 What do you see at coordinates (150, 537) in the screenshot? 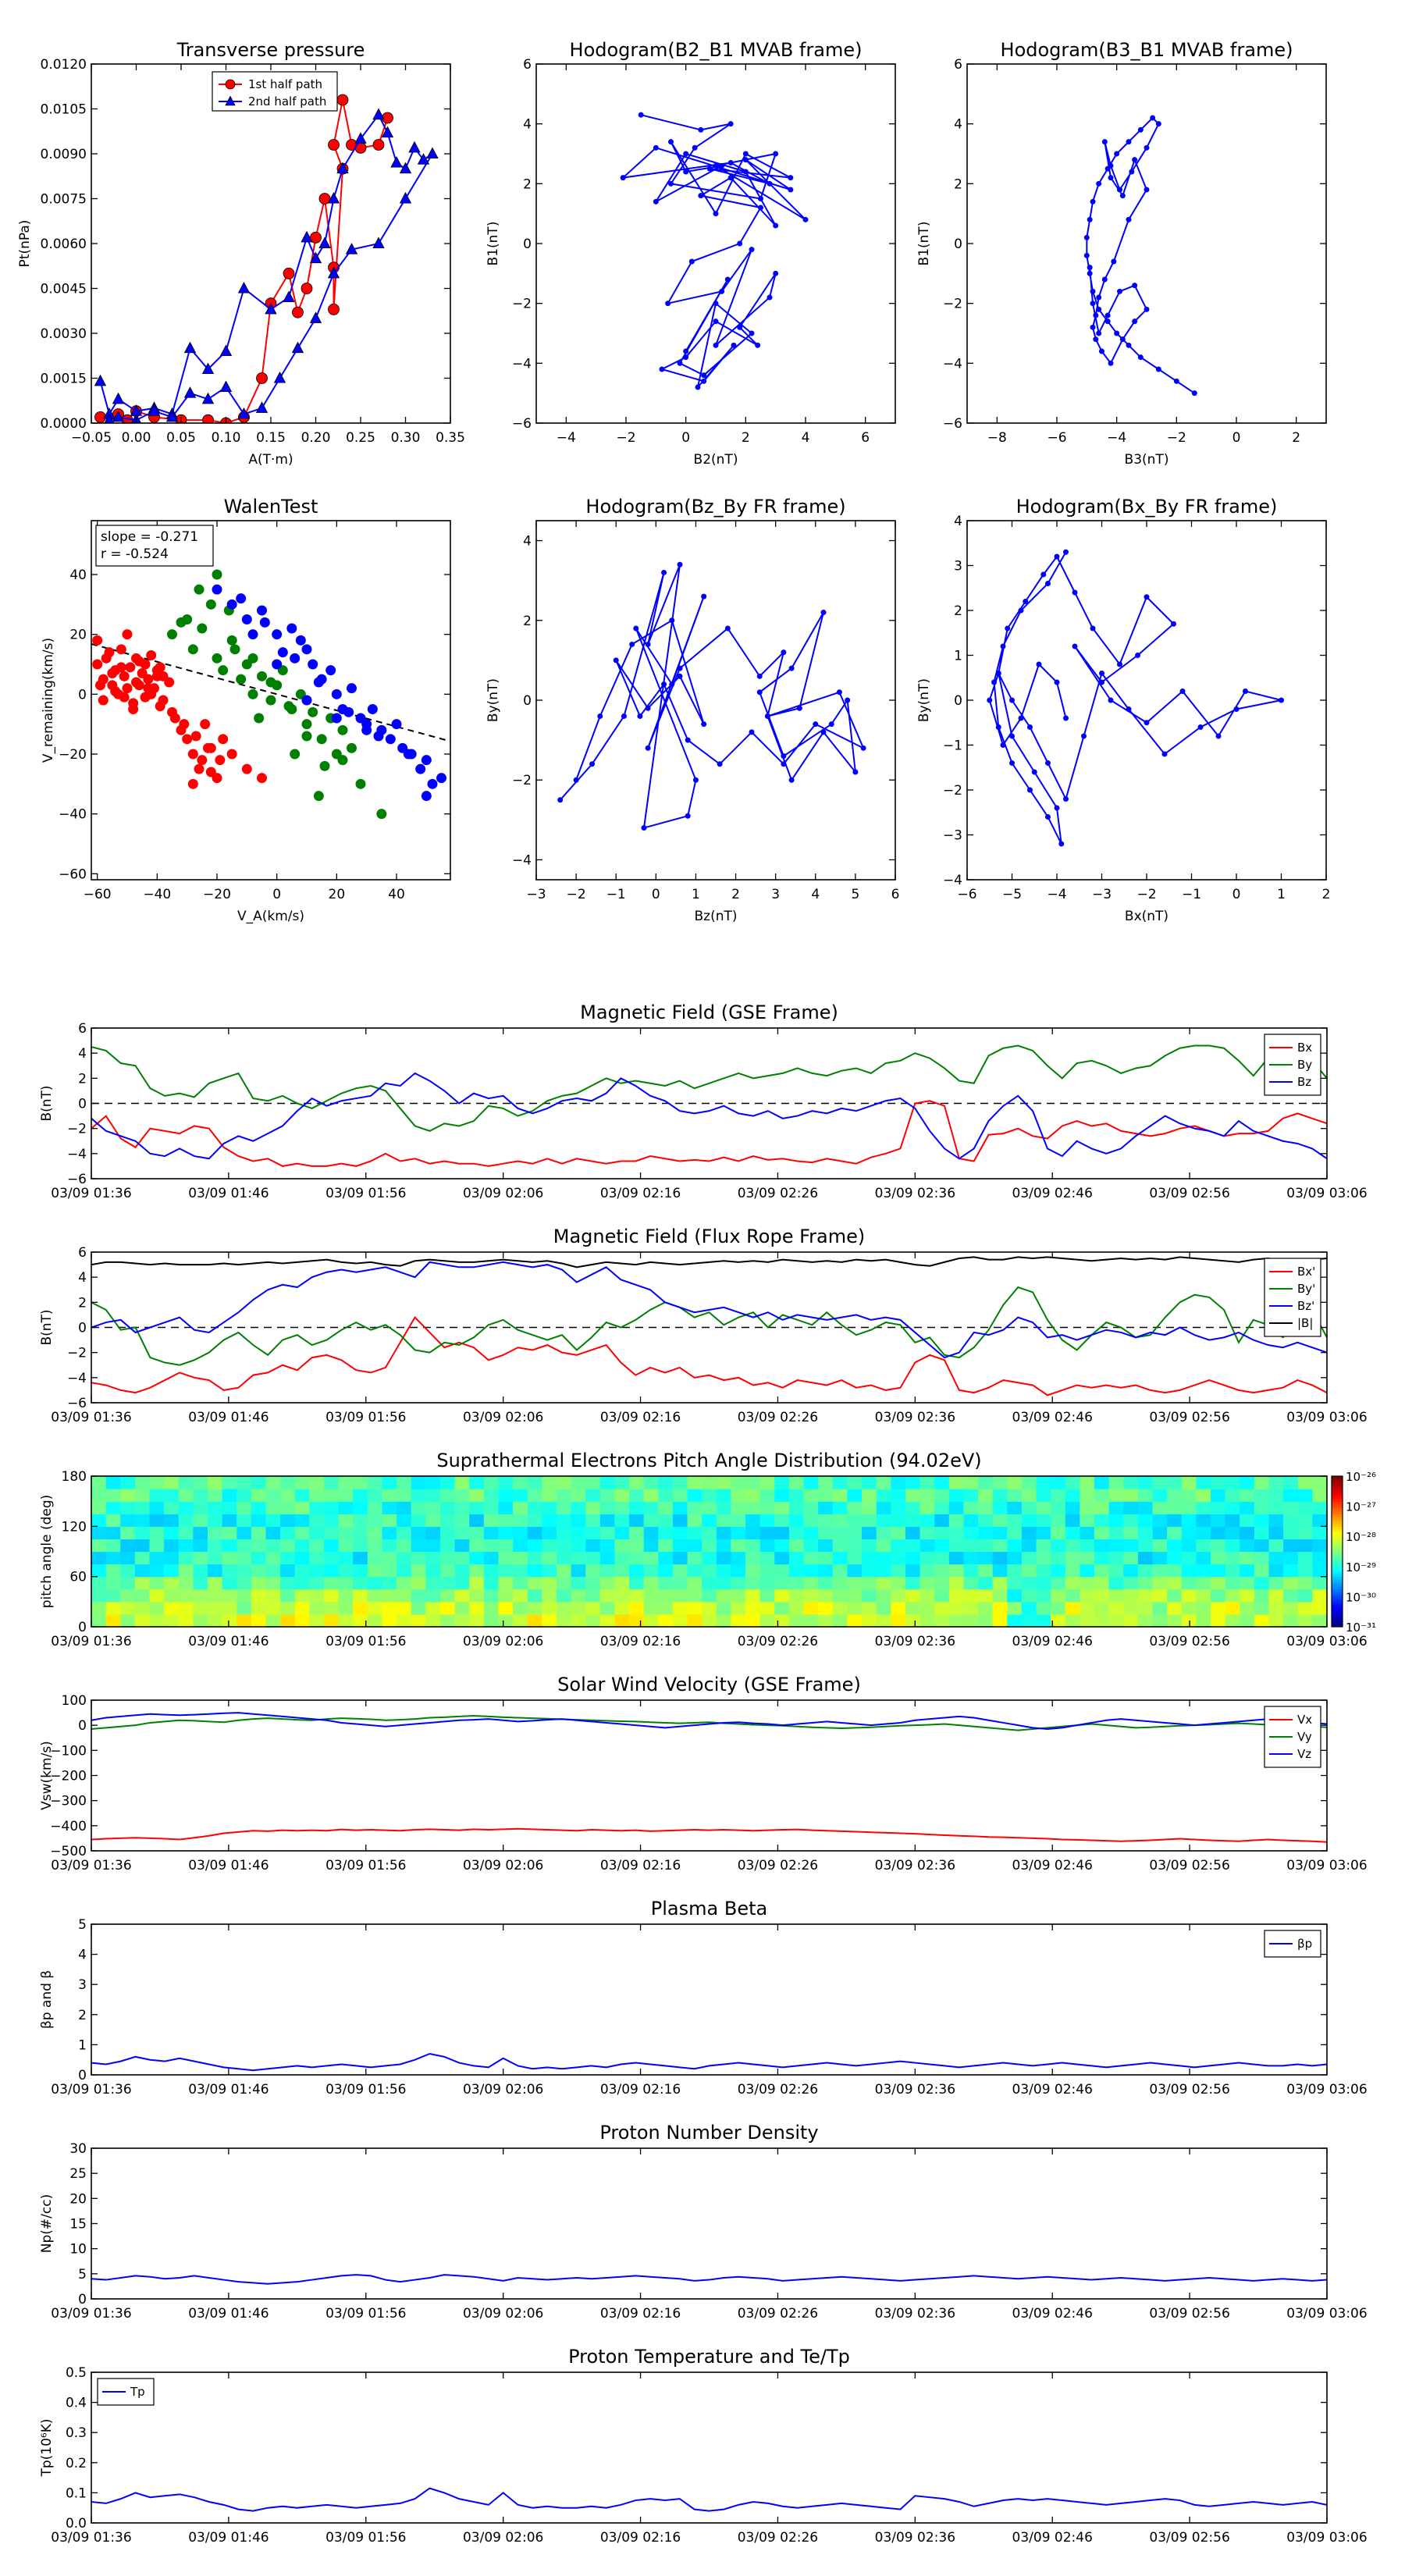
I see `annotation-text: slope = -0.271` at bounding box center [150, 537].